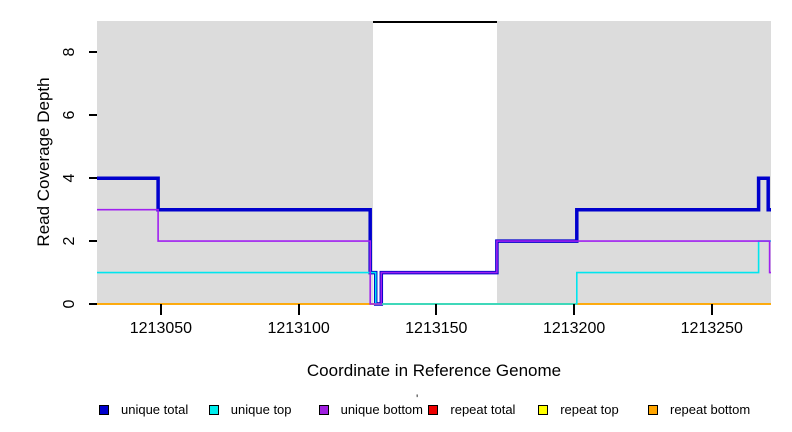  I want to click on legend-label: unique total, so click(155, 409).